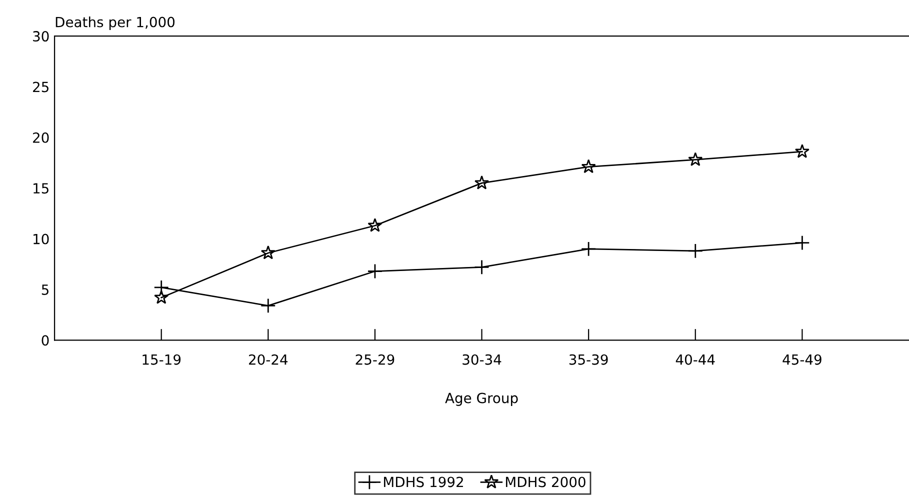  What do you see at coordinates (588, 359) in the screenshot?
I see `x-tick-label: 35-39` at bounding box center [588, 359].